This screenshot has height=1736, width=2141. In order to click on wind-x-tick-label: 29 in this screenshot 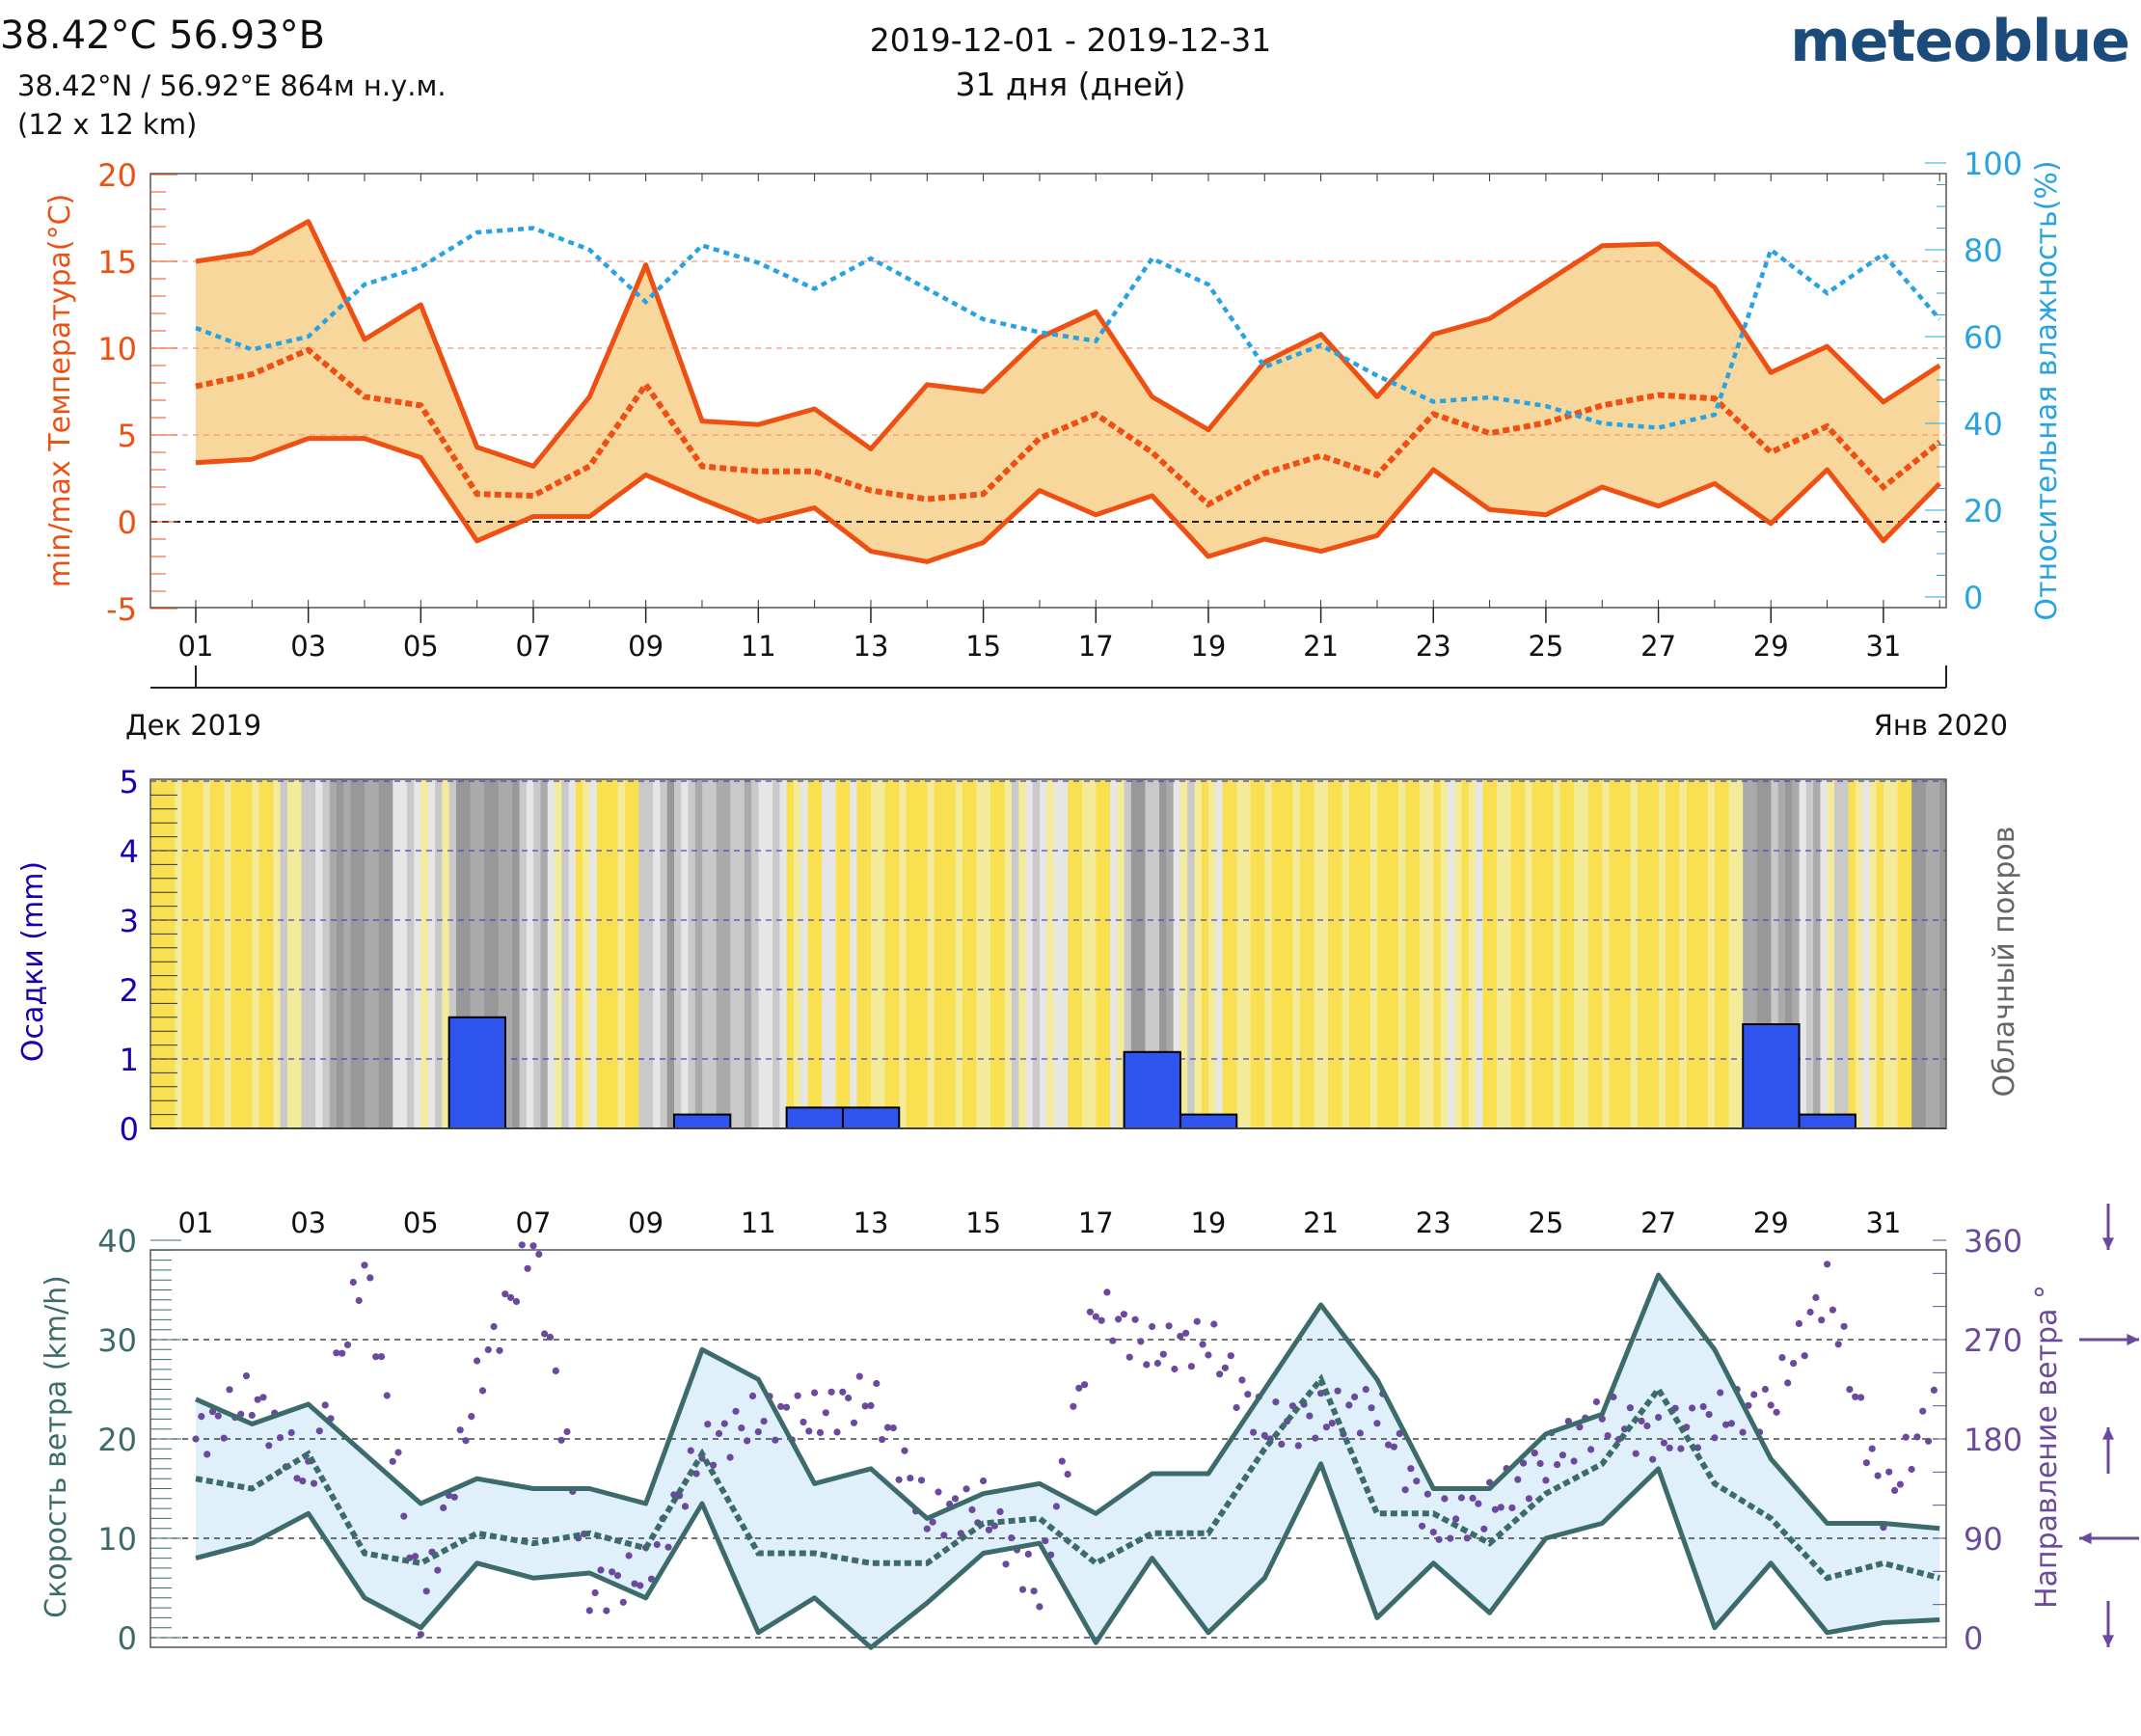, I will do `click(1771, 1223)`.